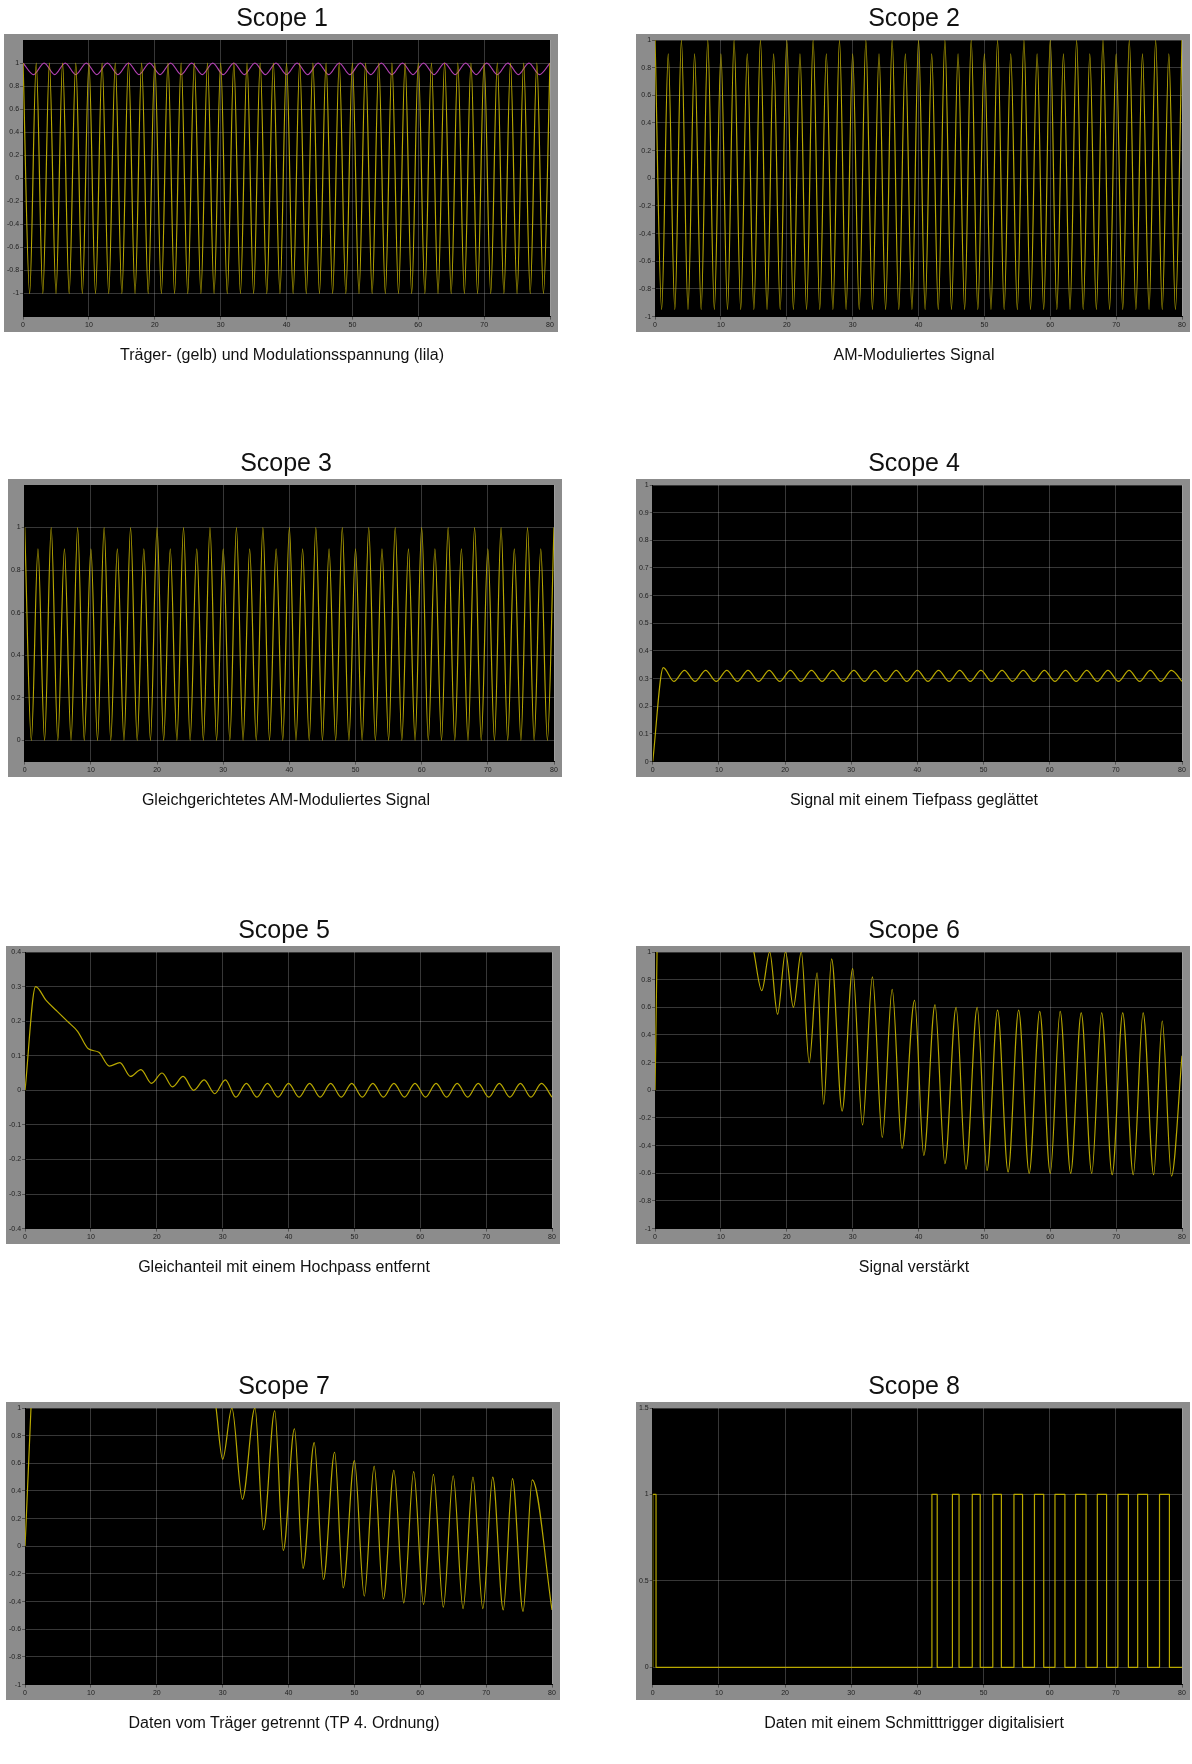 The height and width of the screenshot is (1764, 1192). What do you see at coordinates (282, 355) in the screenshot?
I see `text: Träger- (gelb) und Modulationsspannung (lila)` at bounding box center [282, 355].